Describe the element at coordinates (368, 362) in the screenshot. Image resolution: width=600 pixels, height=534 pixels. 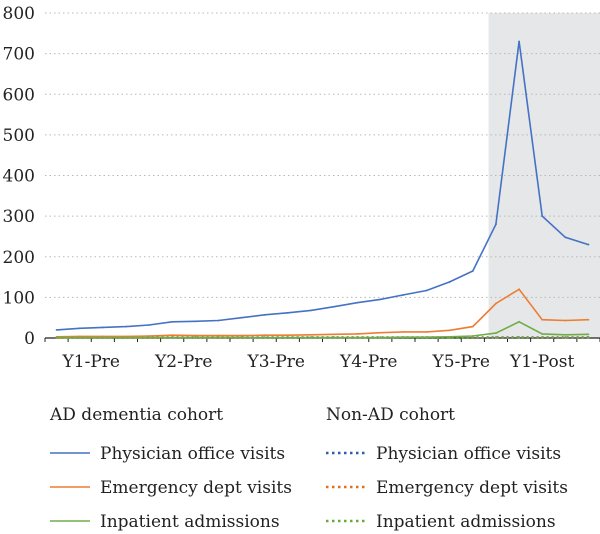
I see `x-tick-label: Y4-Pre` at that location.